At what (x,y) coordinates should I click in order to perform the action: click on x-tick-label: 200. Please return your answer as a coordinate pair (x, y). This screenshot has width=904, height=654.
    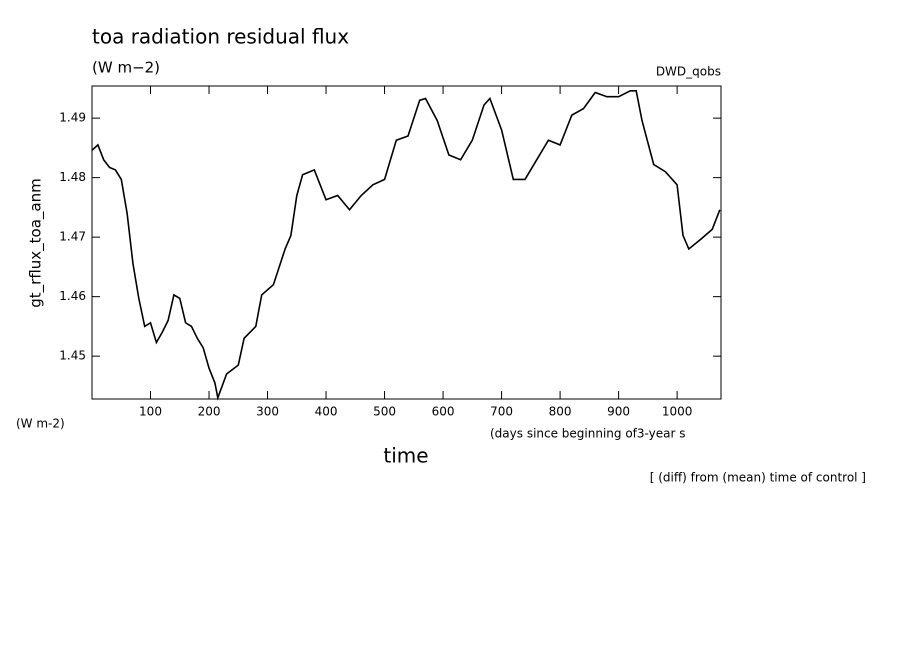
    Looking at the image, I should click on (209, 412).